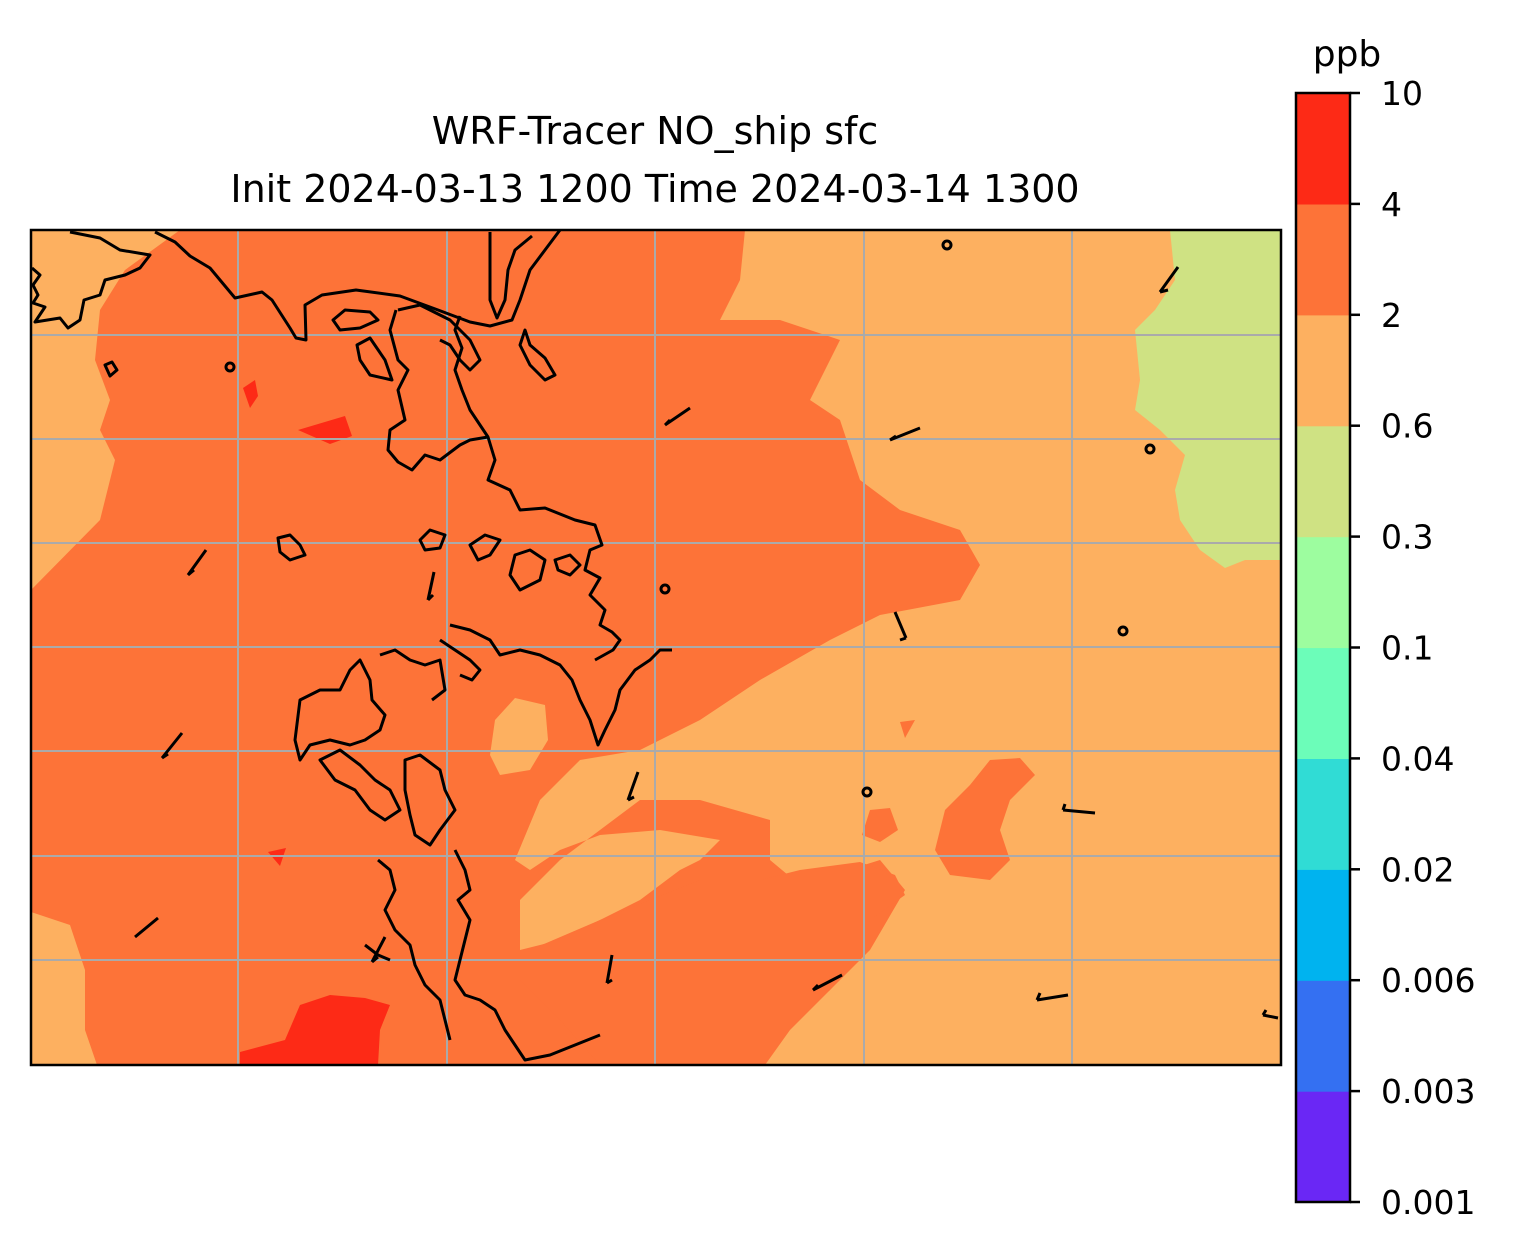  Describe the element at coordinates (1417, 869) in the screenshot. I see `colorbar-tick-label: 0.02` at that location.